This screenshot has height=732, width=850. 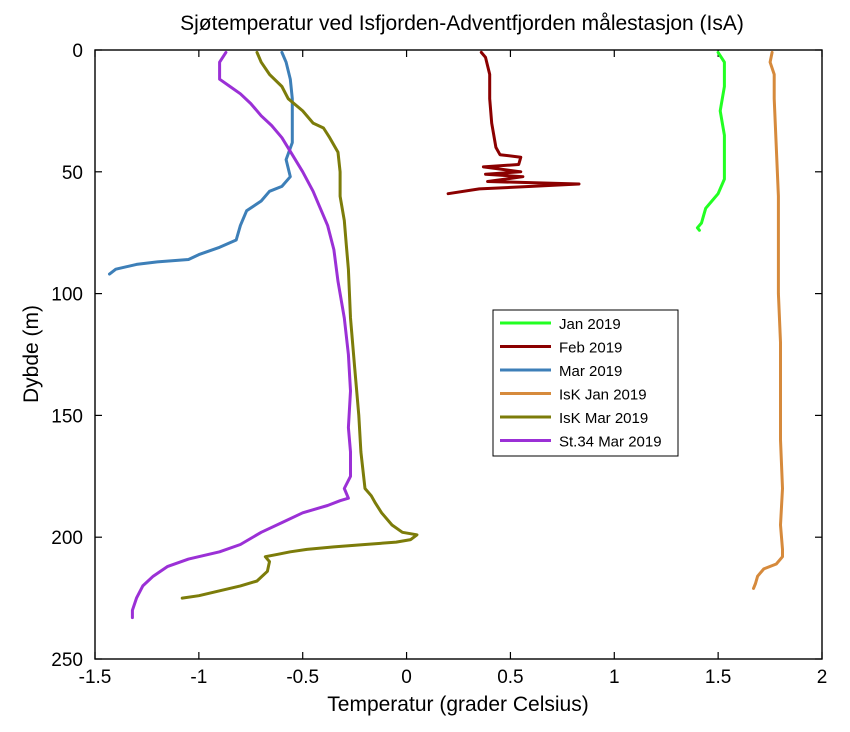 I want to click on legend-label: Feb 2019, so click(x=590, y=348).